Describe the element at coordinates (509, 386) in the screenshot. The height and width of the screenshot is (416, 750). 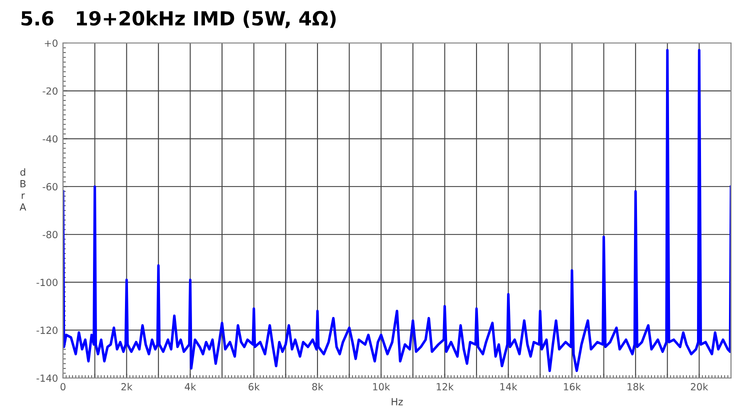
I see `x-tick-label: 14k` at that location.